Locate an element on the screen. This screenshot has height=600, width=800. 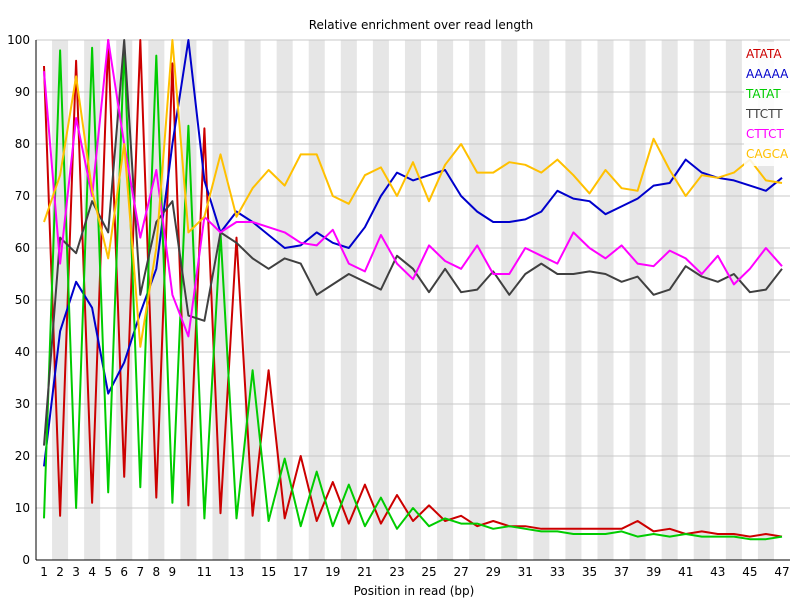
x-tick-label: 39 is located at coordinates (653, 572).